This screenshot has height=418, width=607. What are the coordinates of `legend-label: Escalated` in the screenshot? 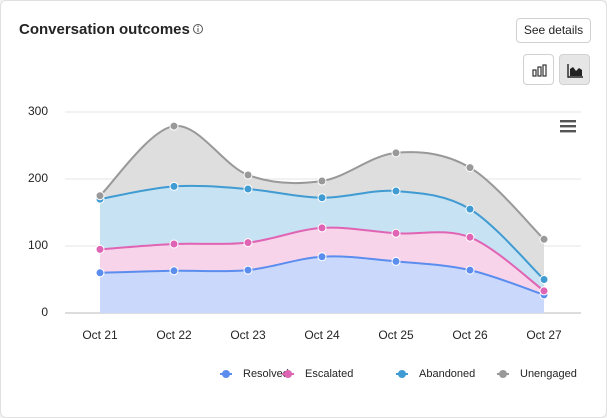 It's located at (329, 374).